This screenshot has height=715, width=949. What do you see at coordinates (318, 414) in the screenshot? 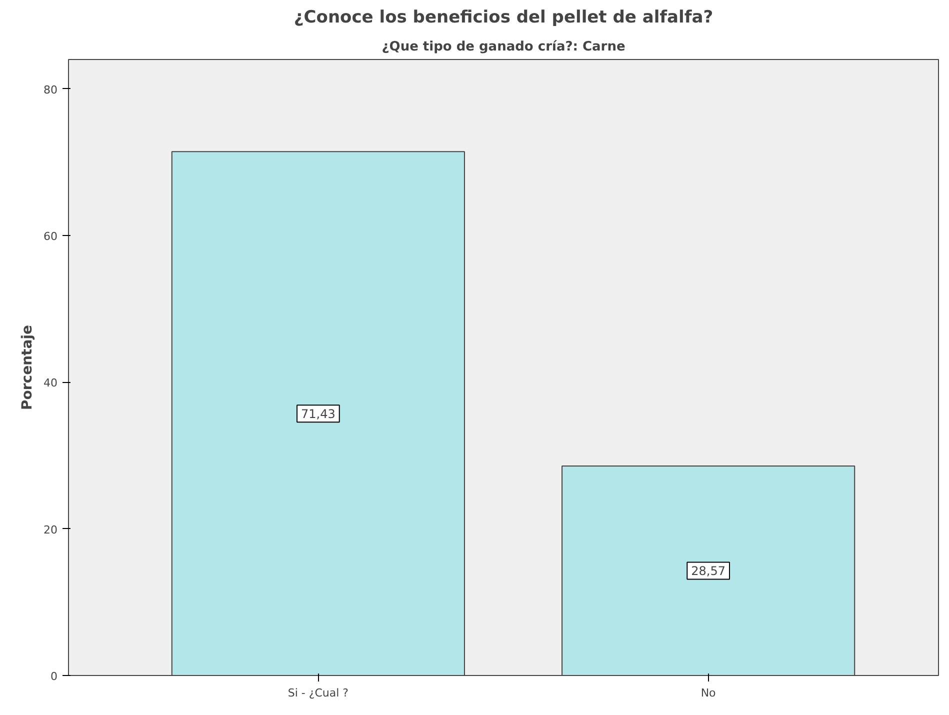
I see `data-label: 71,43` at bounding box center [318, 414].